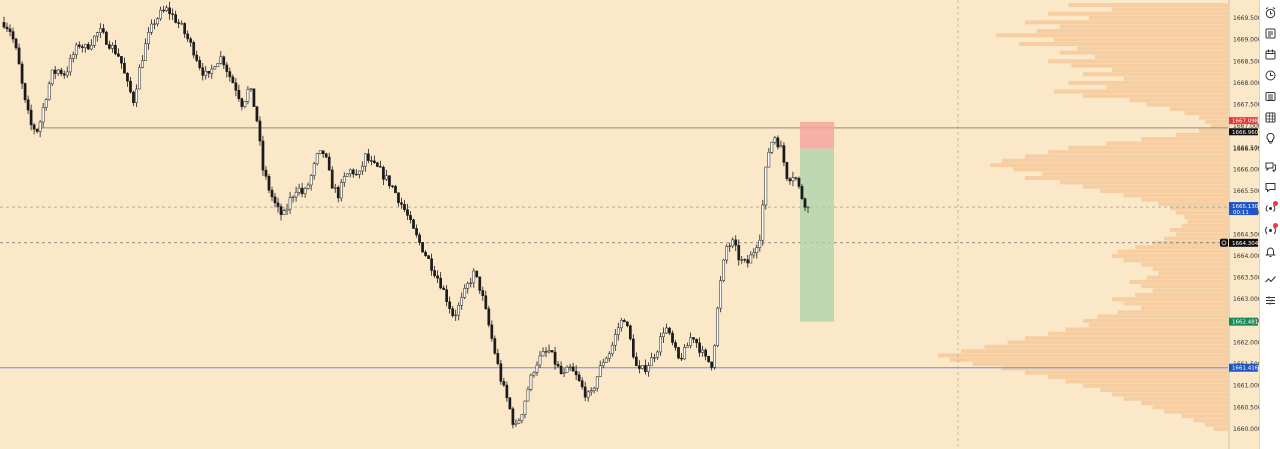  Describe the element at coordinates (1270, 187) in the screenshot. I see `comment-button` at that location.